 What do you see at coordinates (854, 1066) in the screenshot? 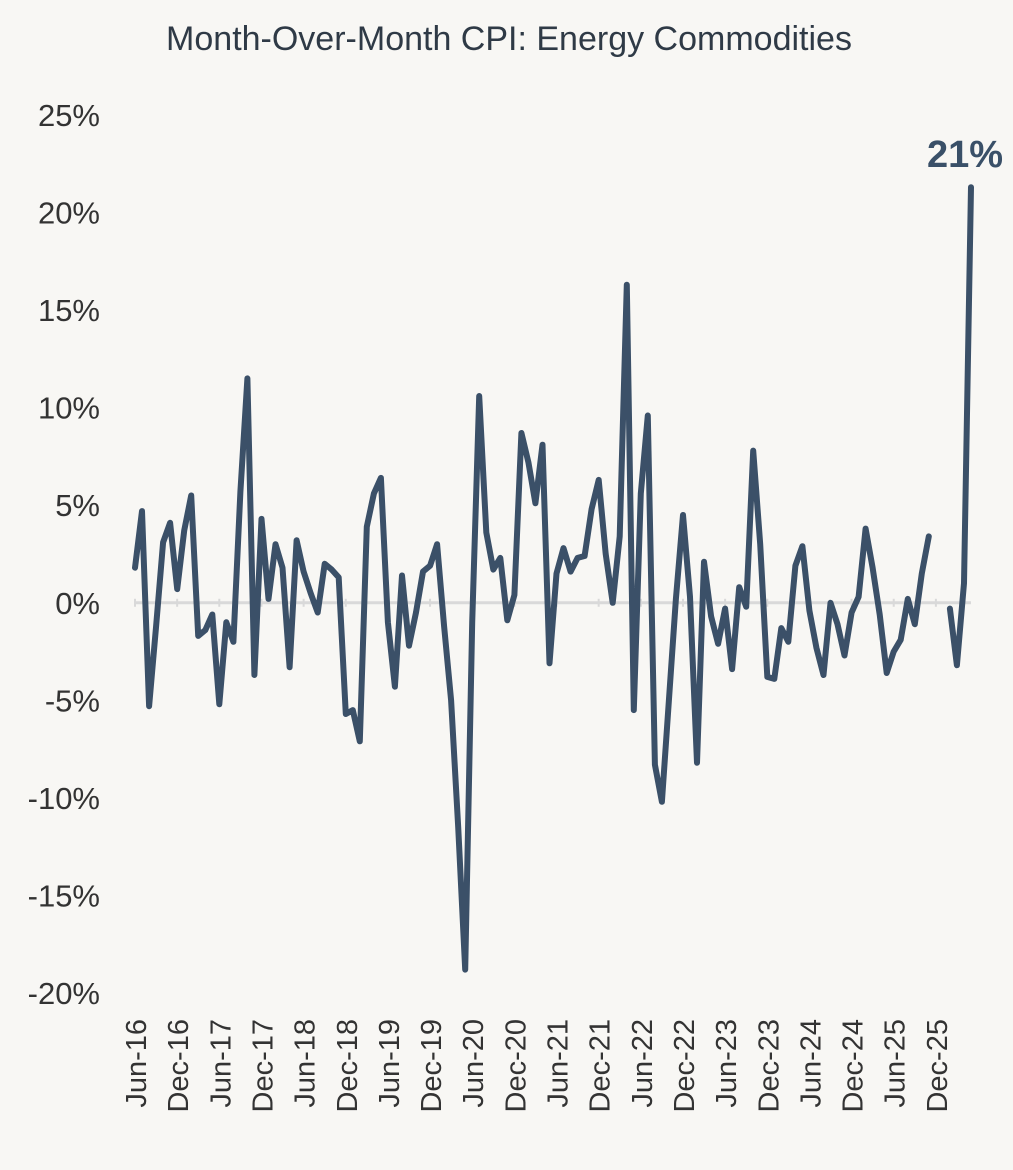
I see `x-tick-label: Dec-24` at bounding box center [854, 1066].